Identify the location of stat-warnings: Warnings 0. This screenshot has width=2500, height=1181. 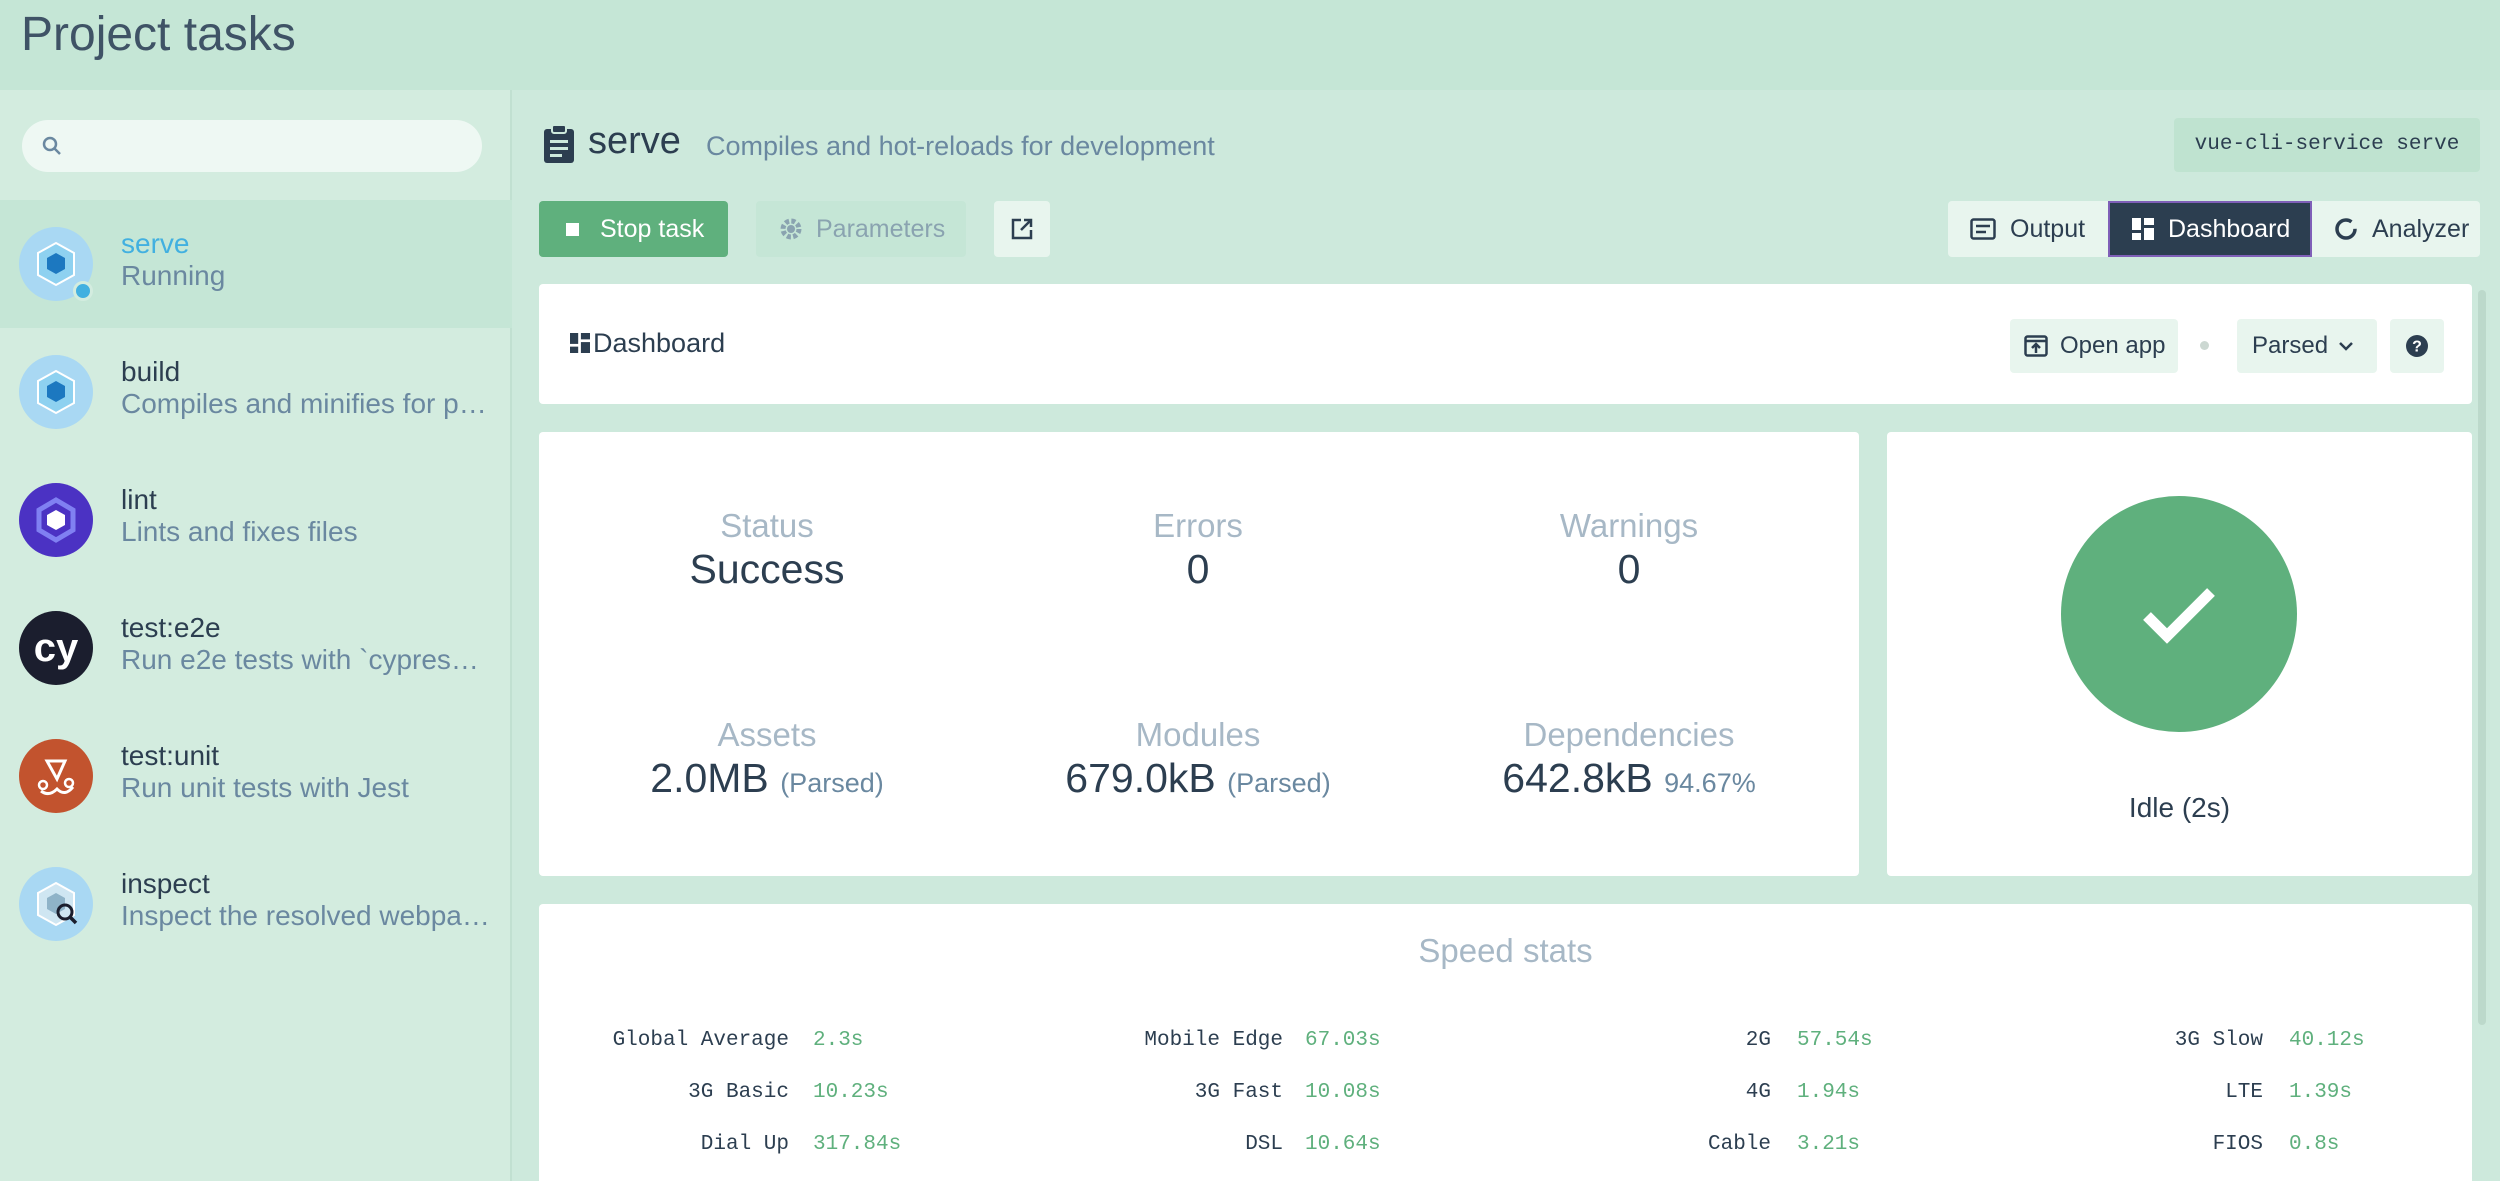
(1629, 549).